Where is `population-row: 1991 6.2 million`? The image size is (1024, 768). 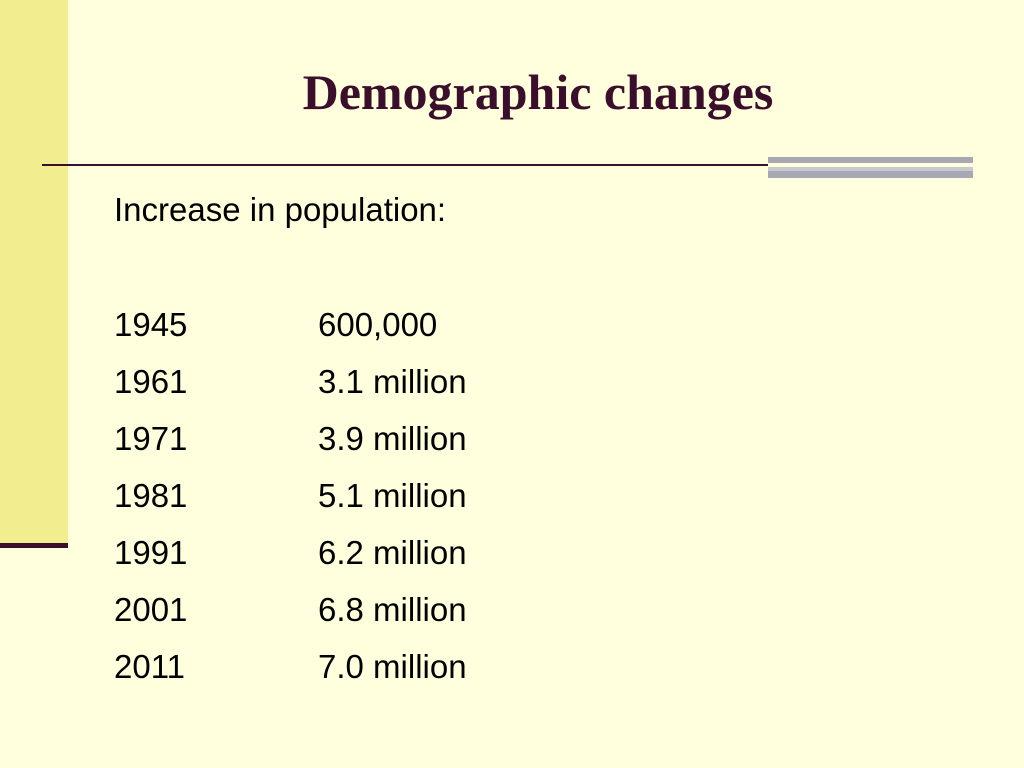 population-row: 1991 6.2 million is located at coordinates (290, 559).